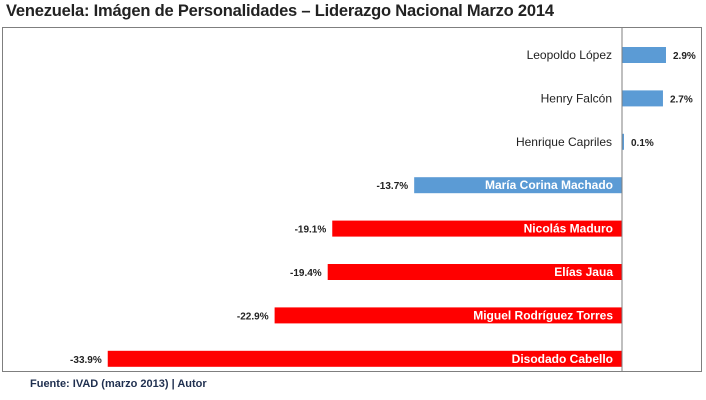  What do you see at coordinates (569, 55) in the screenshot?
I see `category-label: Leopoldo López` at bounding box center [569, 55].